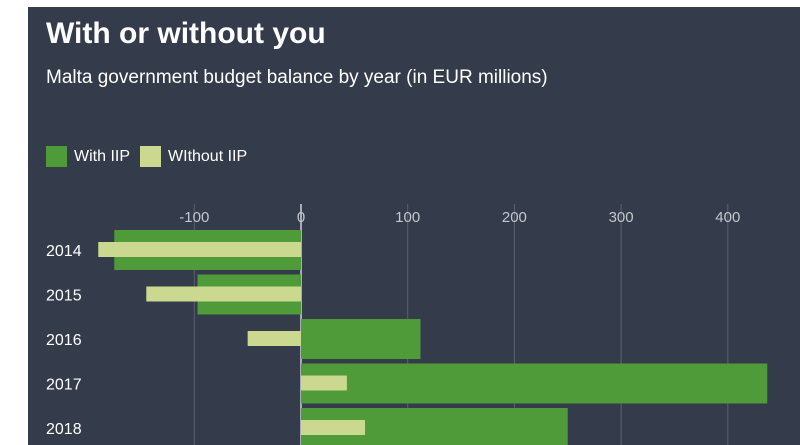 The height and width of the screenshot is (445, 800). What do you see at coordinates (301, 217) in the screenshot?
I see `x-tick-label: 0` at bounding box center [301, 217].